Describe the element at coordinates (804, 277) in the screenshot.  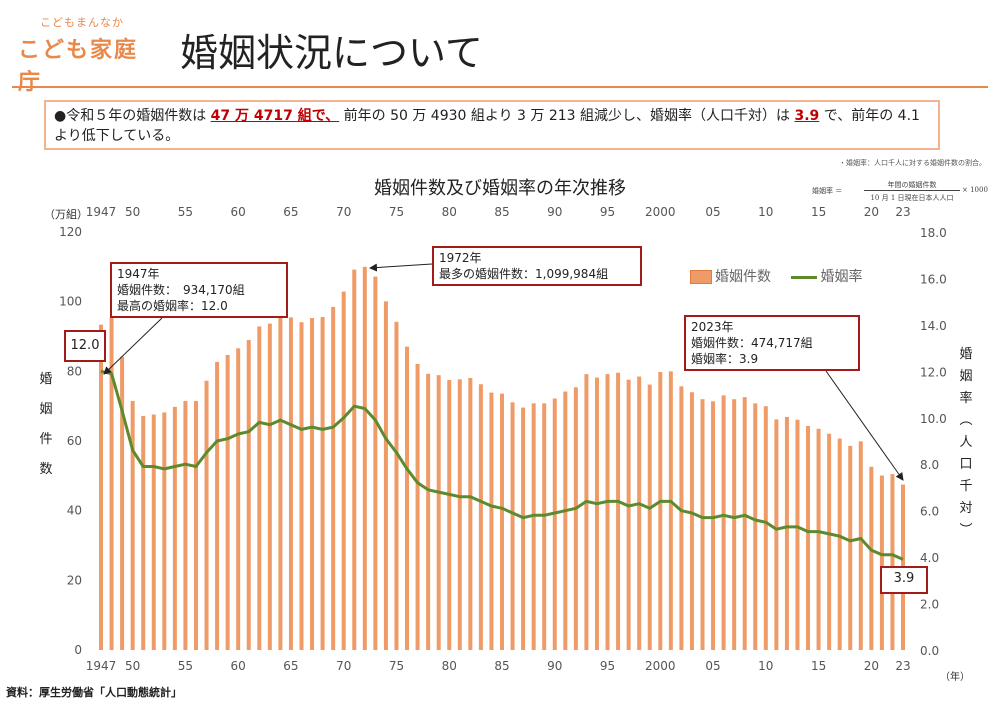
I see `legend-line-swatch` at that location.